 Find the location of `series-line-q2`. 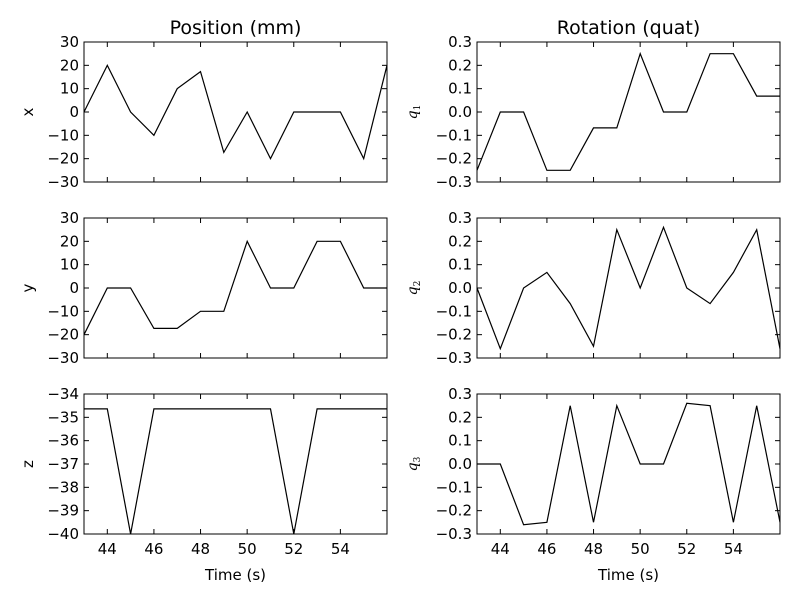

series-line-q2 is located at coordinates (628, 288).